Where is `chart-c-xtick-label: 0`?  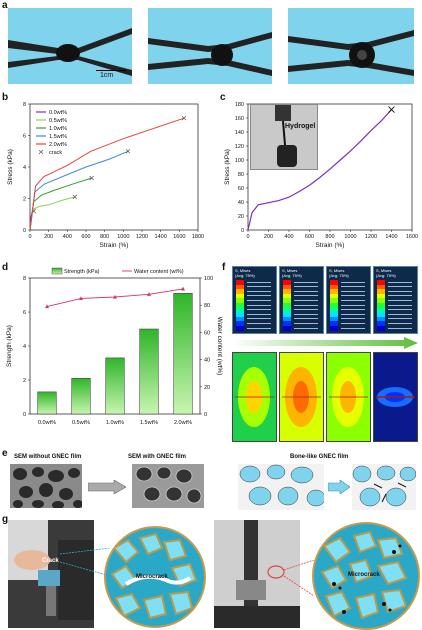 chart-c-xtick-label: 0 is located at coordinates (247, 237).